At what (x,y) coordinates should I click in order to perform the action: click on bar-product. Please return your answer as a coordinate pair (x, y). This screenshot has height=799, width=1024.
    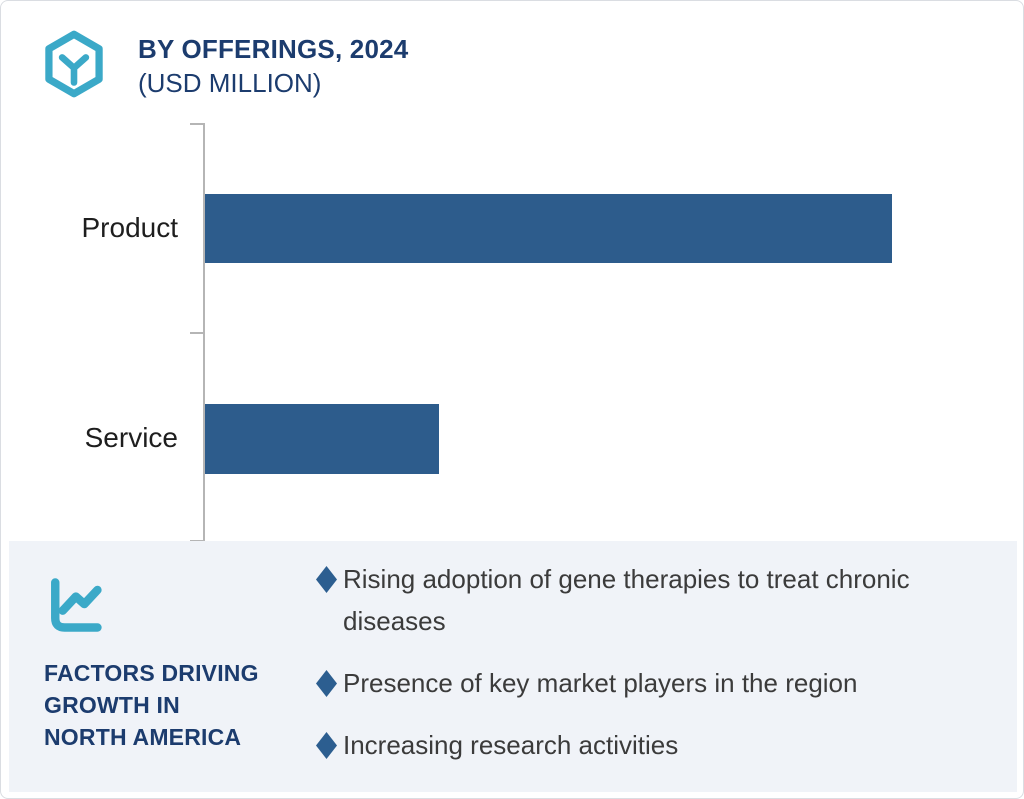
    Looking at the image, I should click on (548, 228).